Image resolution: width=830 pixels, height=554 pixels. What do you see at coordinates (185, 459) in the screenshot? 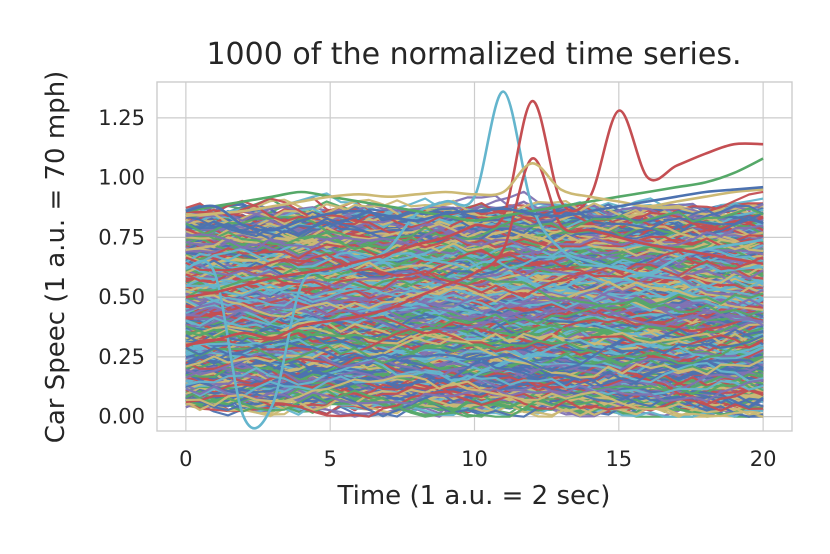
I see `x-tick-label: 0` at bounding box center [185, 459].